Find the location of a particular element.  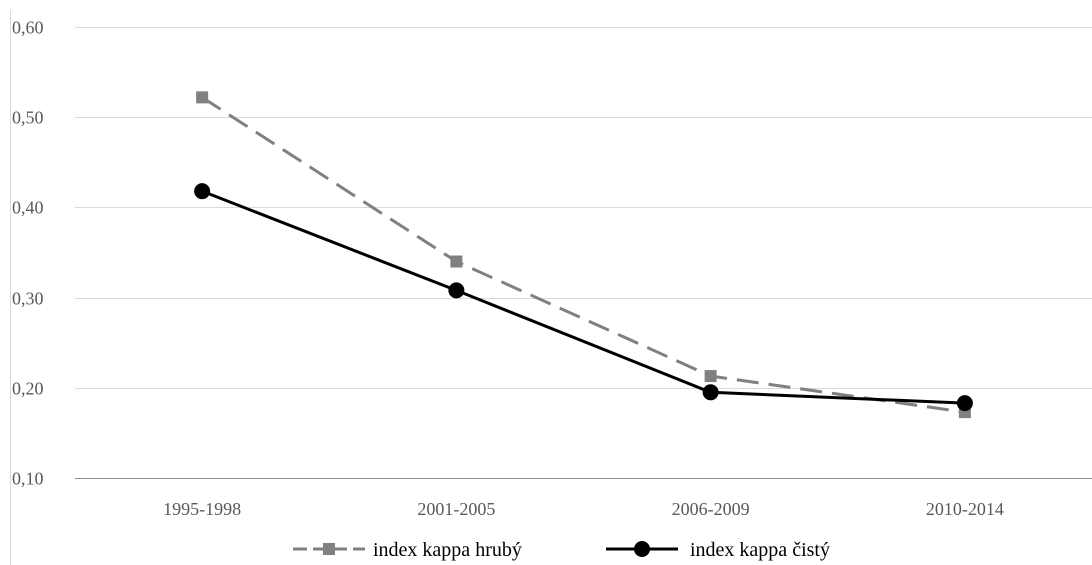

legend-entry: index kappa hrubý is located at coordinates (407, 550).